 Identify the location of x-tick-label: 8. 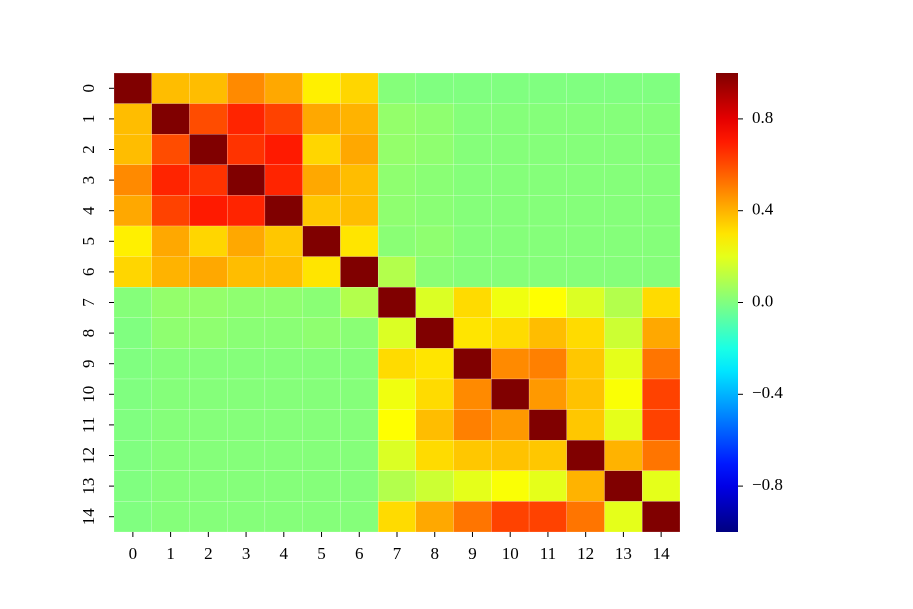
(434, 553).